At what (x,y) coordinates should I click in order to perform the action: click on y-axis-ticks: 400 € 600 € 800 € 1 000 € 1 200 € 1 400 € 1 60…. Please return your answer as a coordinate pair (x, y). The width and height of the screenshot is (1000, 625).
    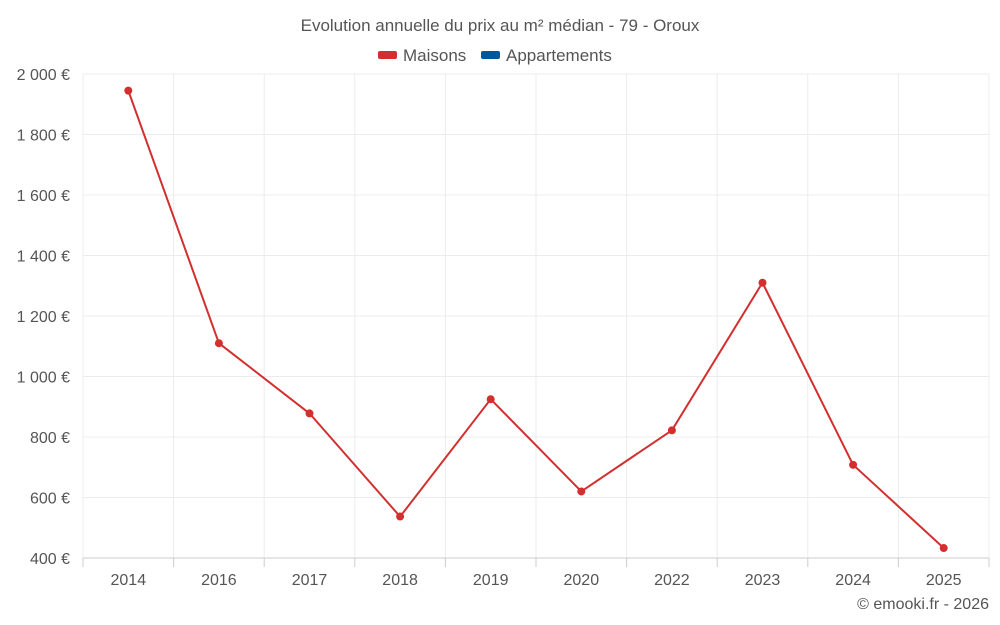
    Looking at the image, I should click on (43, 317).